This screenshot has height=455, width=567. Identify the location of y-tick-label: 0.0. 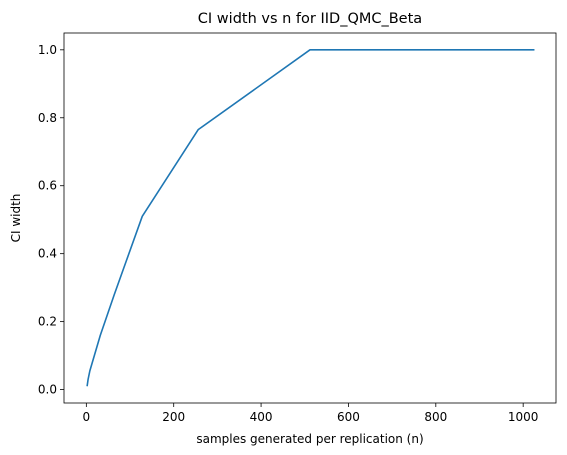
(47, 390).